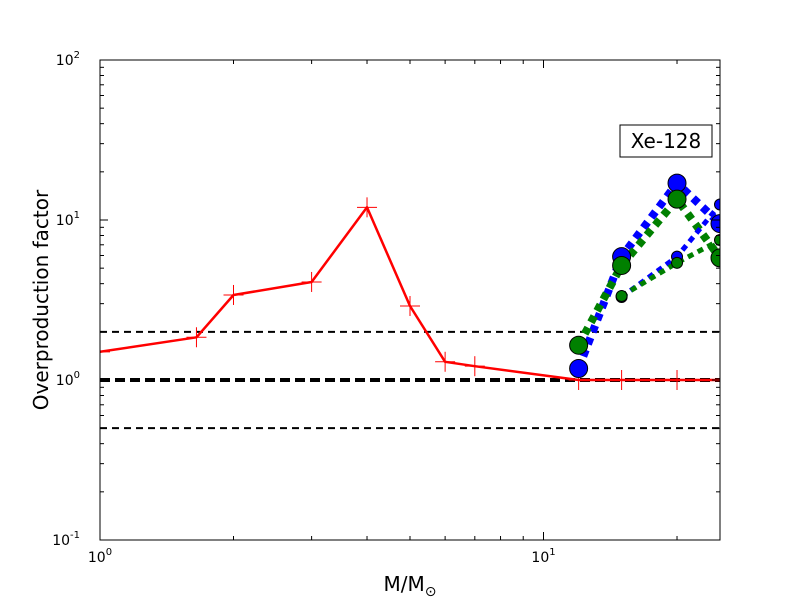 The width and height of the screenshot is (800, 600). What do you see at coordinates (68, 219) in the screenshot?
I see `y-tick-label: 10¹` at bounding box center [68, 219].